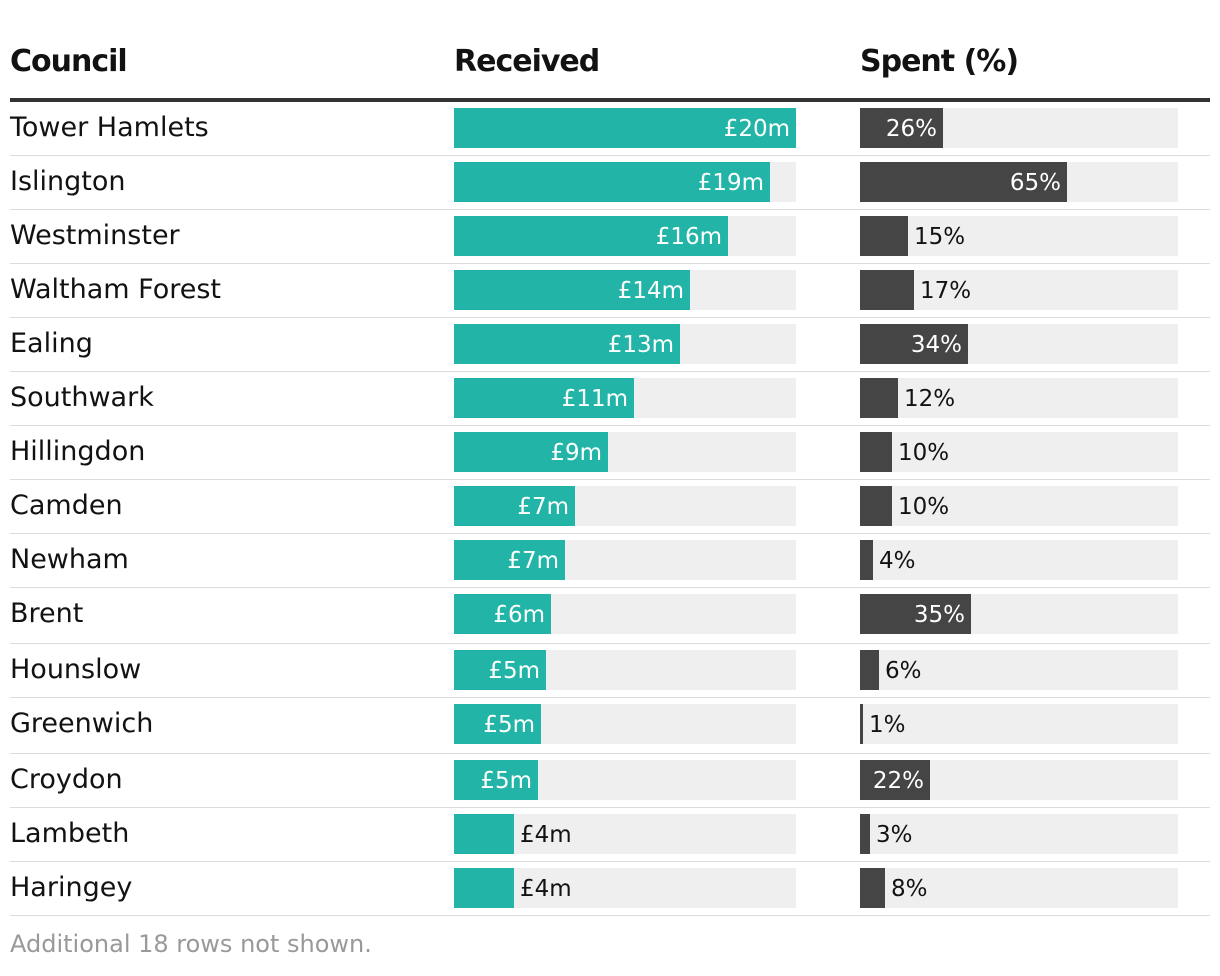  Describe the element at coordinates (95, 235) in the screenshot. I see `council-name: Westminster` at that location.